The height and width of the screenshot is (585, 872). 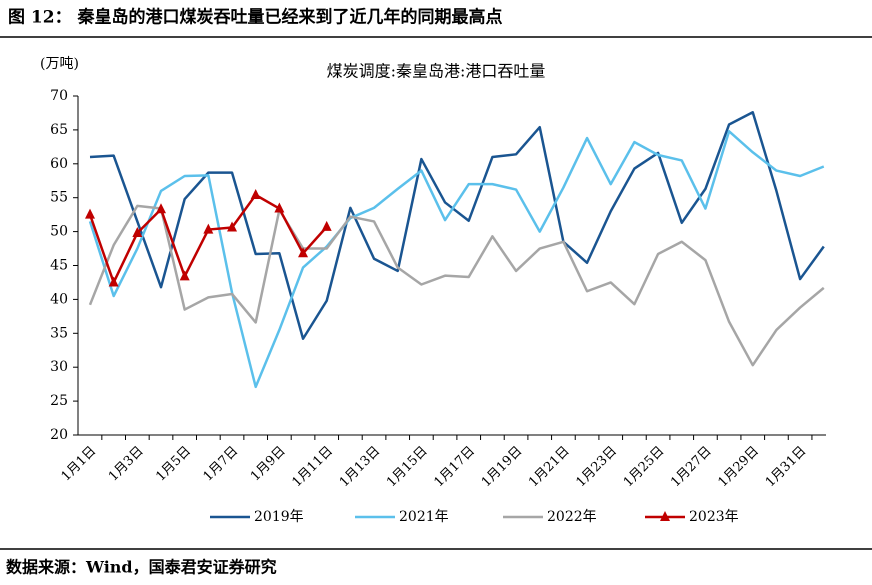 What do you see at coordinates (79, 464) in the screenshot?
I see `x-tick-label: 1月1日` at bounding box center [79, 464].